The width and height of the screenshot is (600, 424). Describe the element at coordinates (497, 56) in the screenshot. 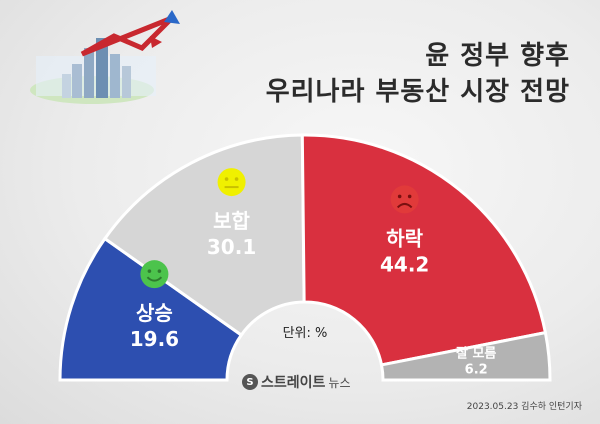

I see `title-line-1: 윤 정부 향후` at that location.